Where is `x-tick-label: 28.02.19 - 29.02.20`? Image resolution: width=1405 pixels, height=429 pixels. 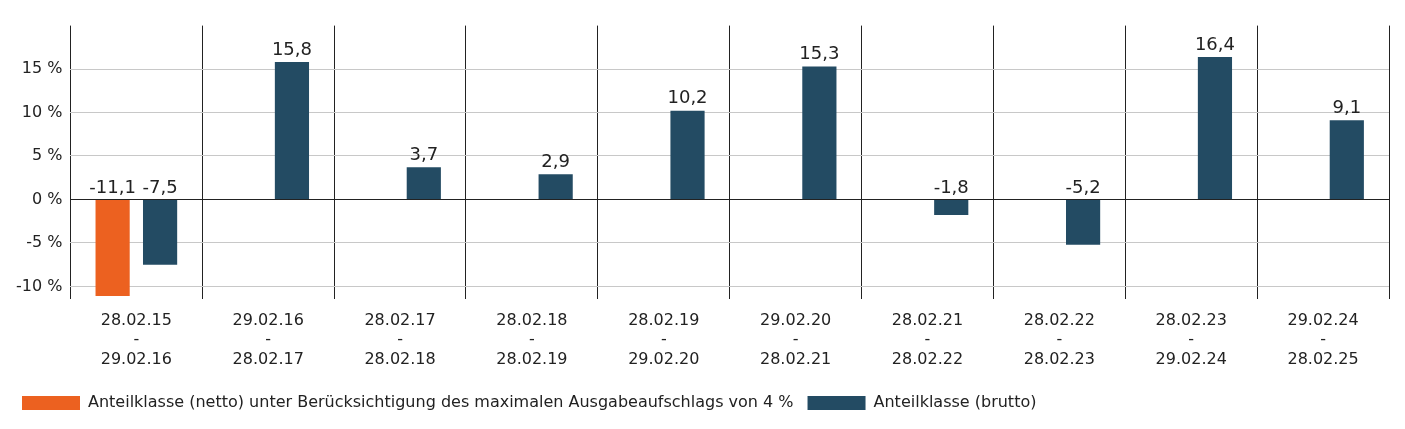 x-tick-label: 28.02.19 - 29.02.20 is located at coordinates (664, 339).